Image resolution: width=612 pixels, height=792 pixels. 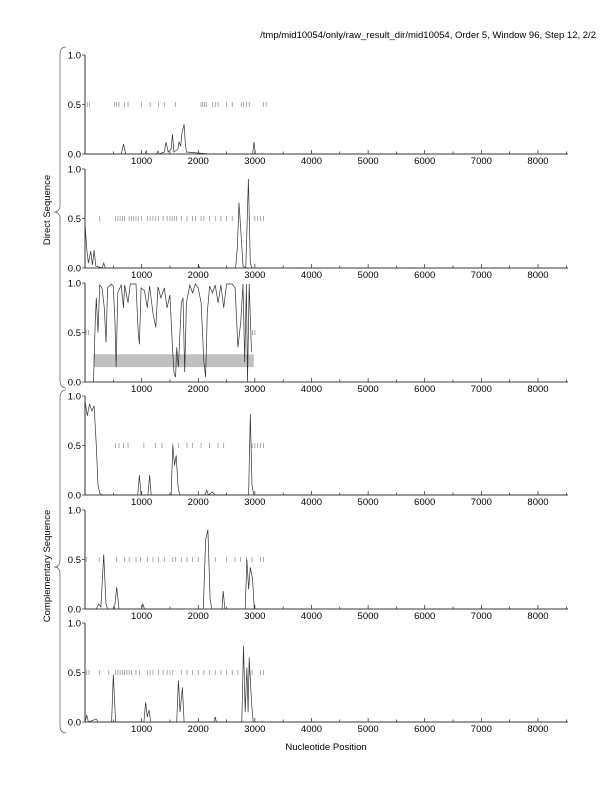 What do you see at coordinates (47, 566) in the screenshot?
I see `group-label-complementary: Complementary Sequence` at bounding box center [47, 566].